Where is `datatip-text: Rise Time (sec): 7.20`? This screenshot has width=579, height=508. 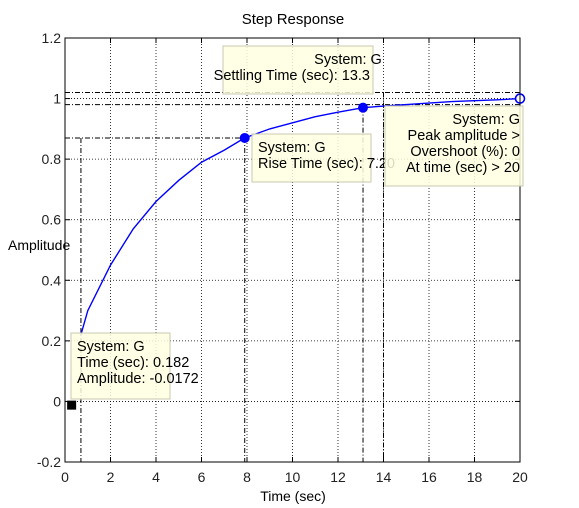 datatip-text: Rise Time (sec): 7.20 is located at coordinates (326, 164).